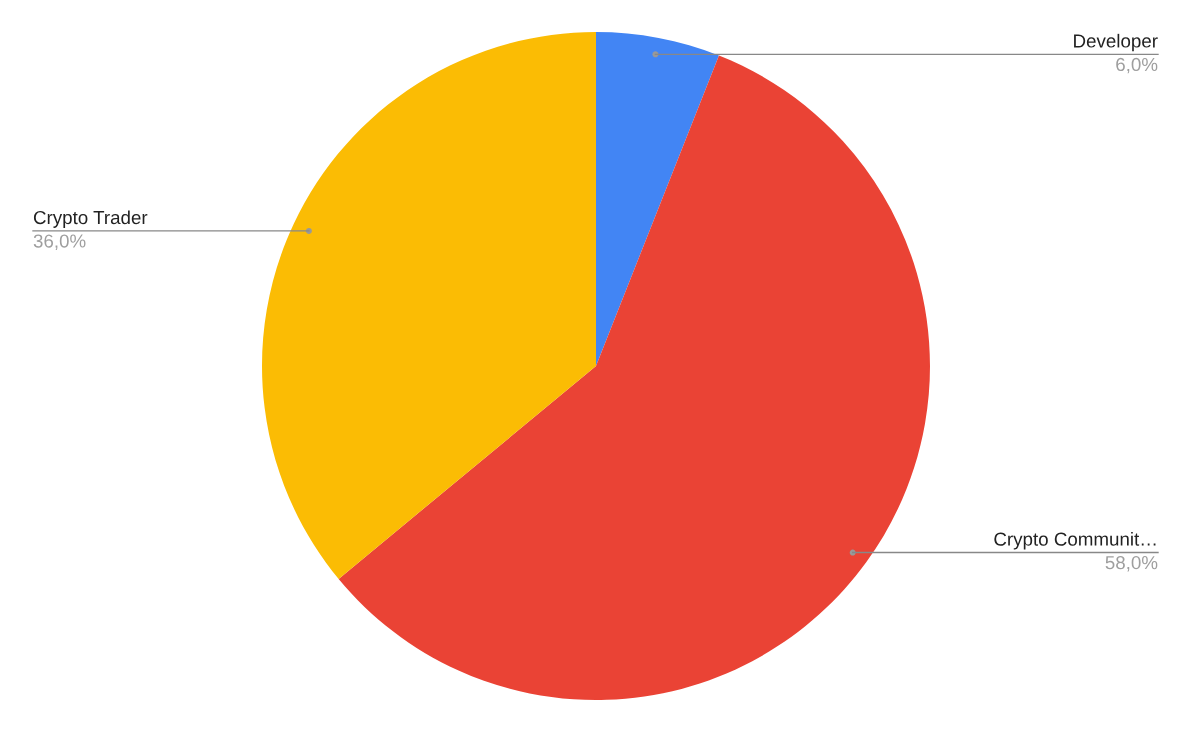 The width and height of the screenshot is (1190, 732). What do you see at coordinates (90, 219) in the screenshot?
I see `slice-label: Crypto Trader` at bounding box center [90, 219].